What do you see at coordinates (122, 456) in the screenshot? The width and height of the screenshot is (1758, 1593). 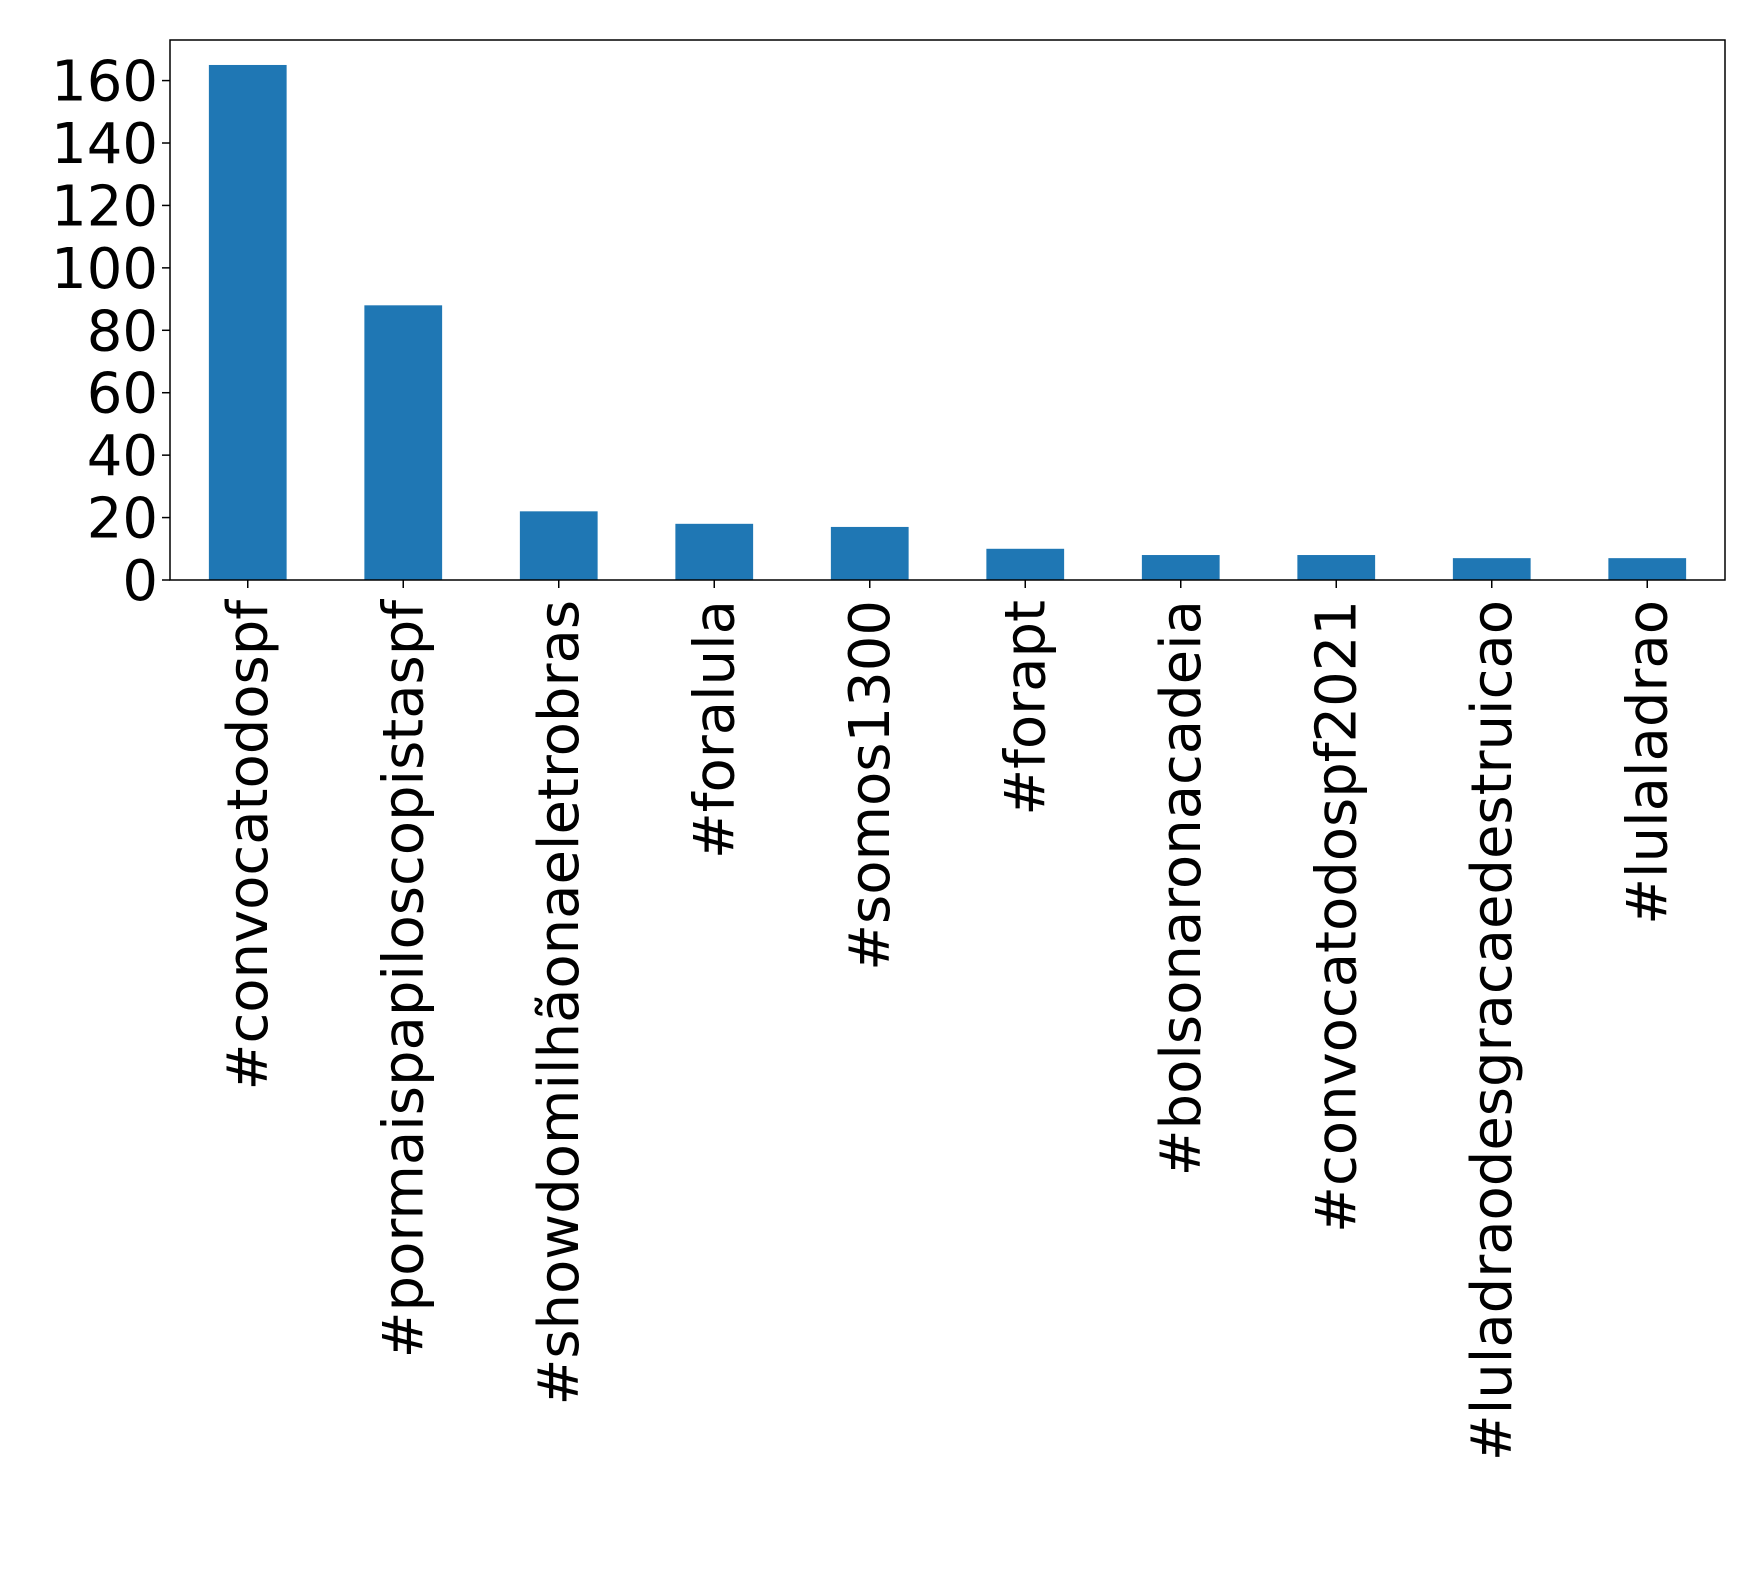 I see `y-tick-label: 40` at bounding box center [122, 456].